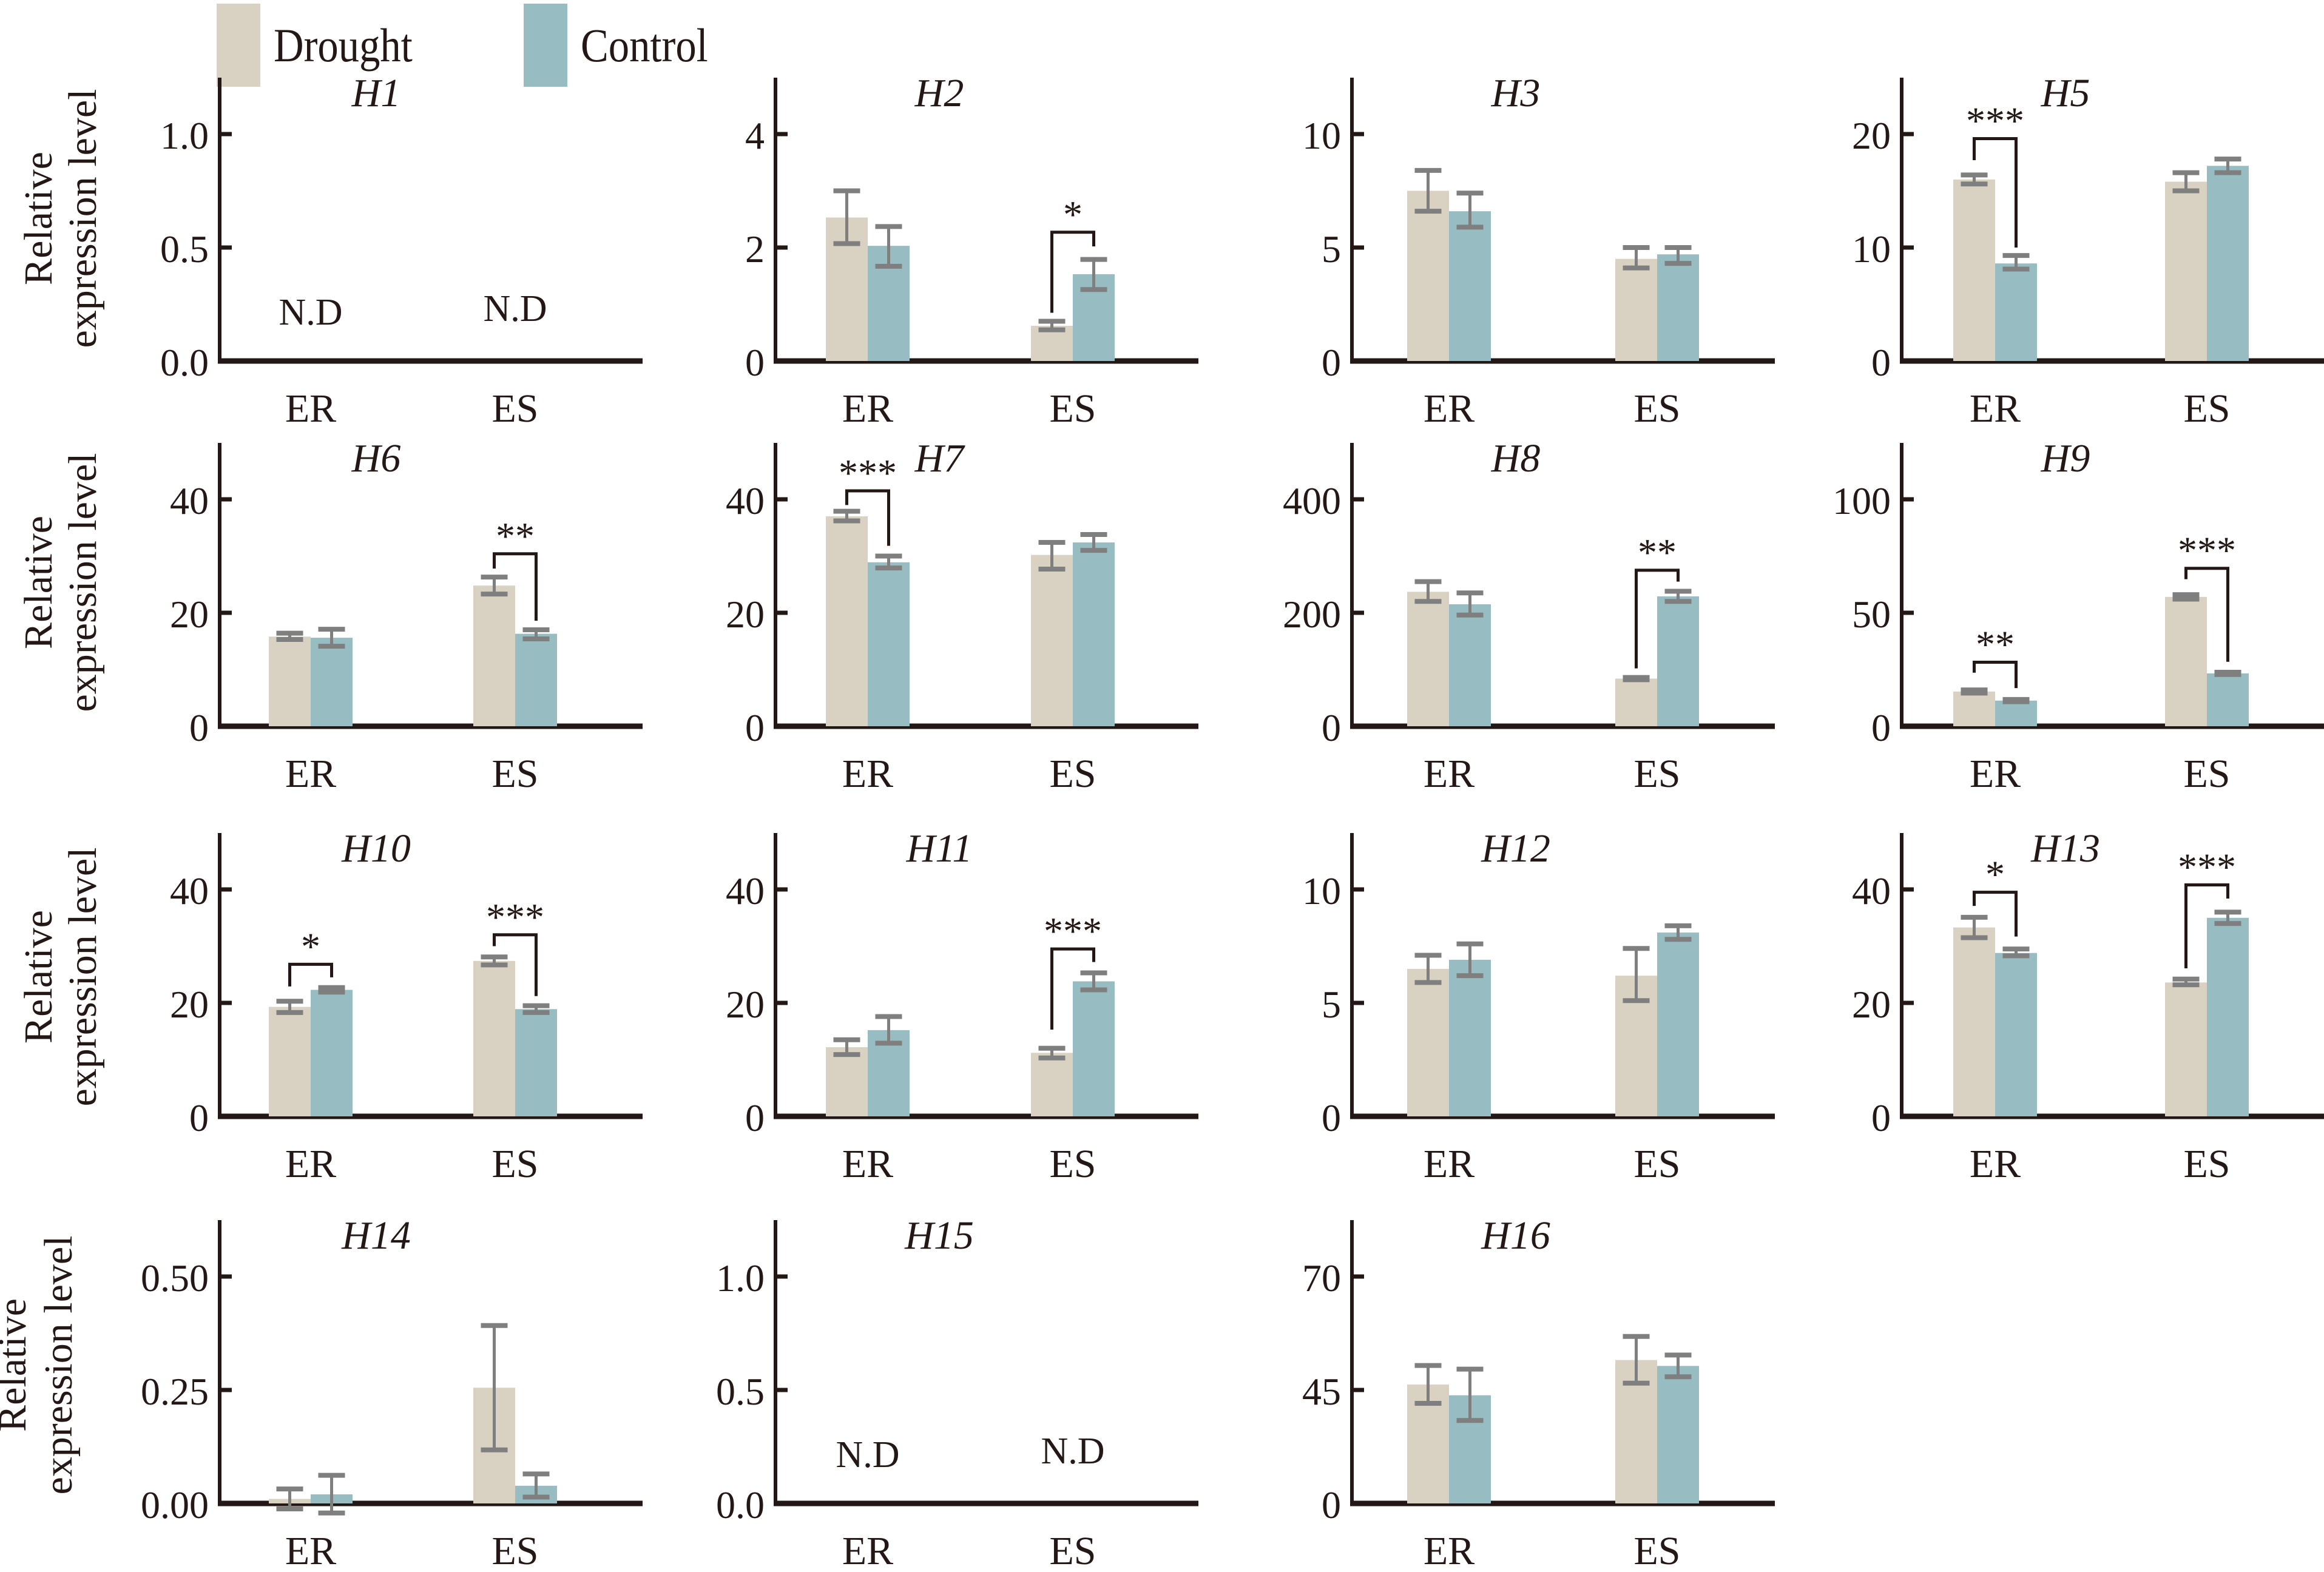  What do you see at coordinates (184, 135) in the screenshot?
I see `h1-y-tick-label: 1.0` at bounding box center [184, 135].